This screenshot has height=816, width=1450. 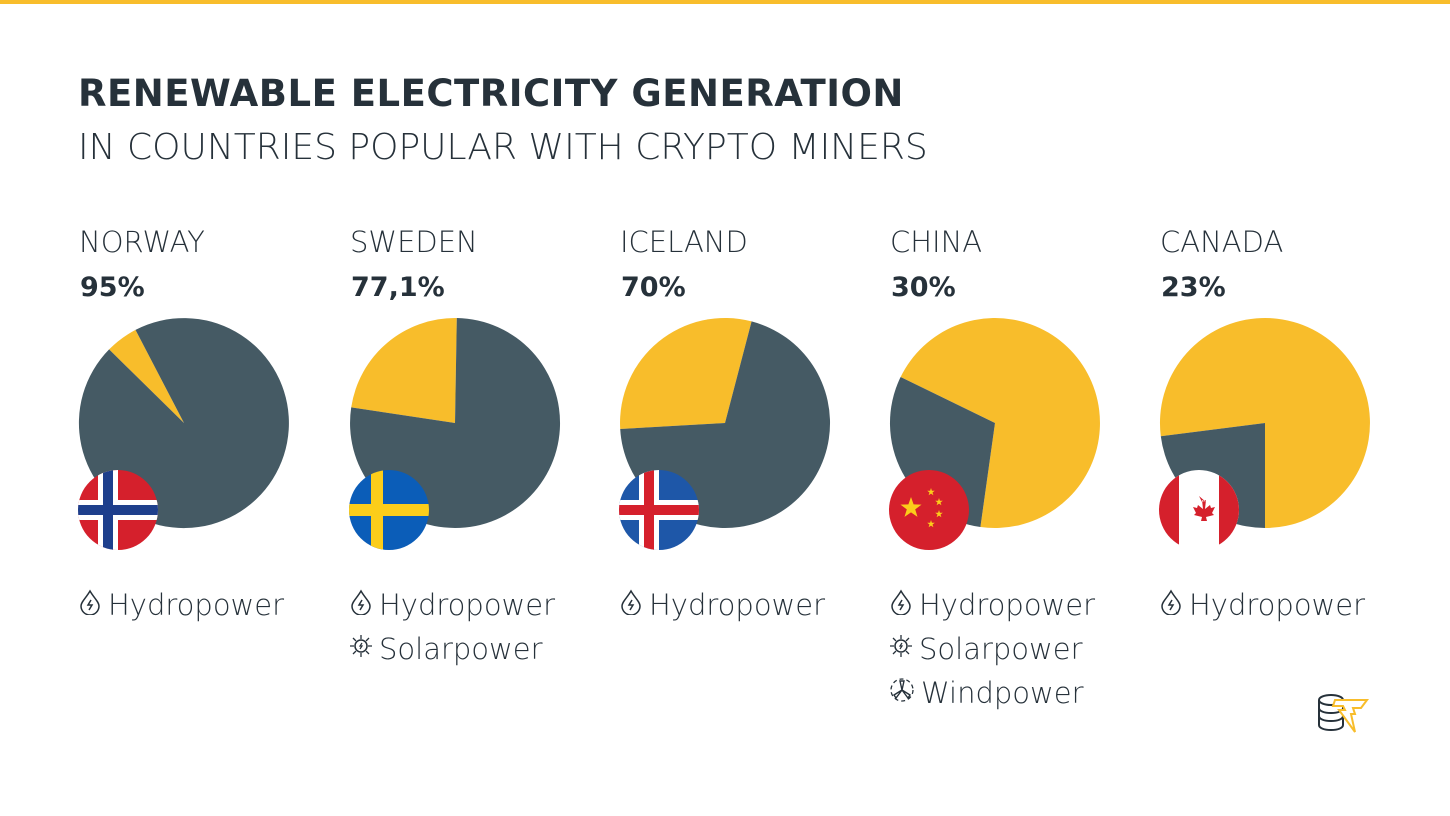 What do you see at coordinates (479, 445) in the screenshot?
I see `country-sweden: SWEDEN 77,1% Hydropower Solarpower` at bounding box center [479, 445].